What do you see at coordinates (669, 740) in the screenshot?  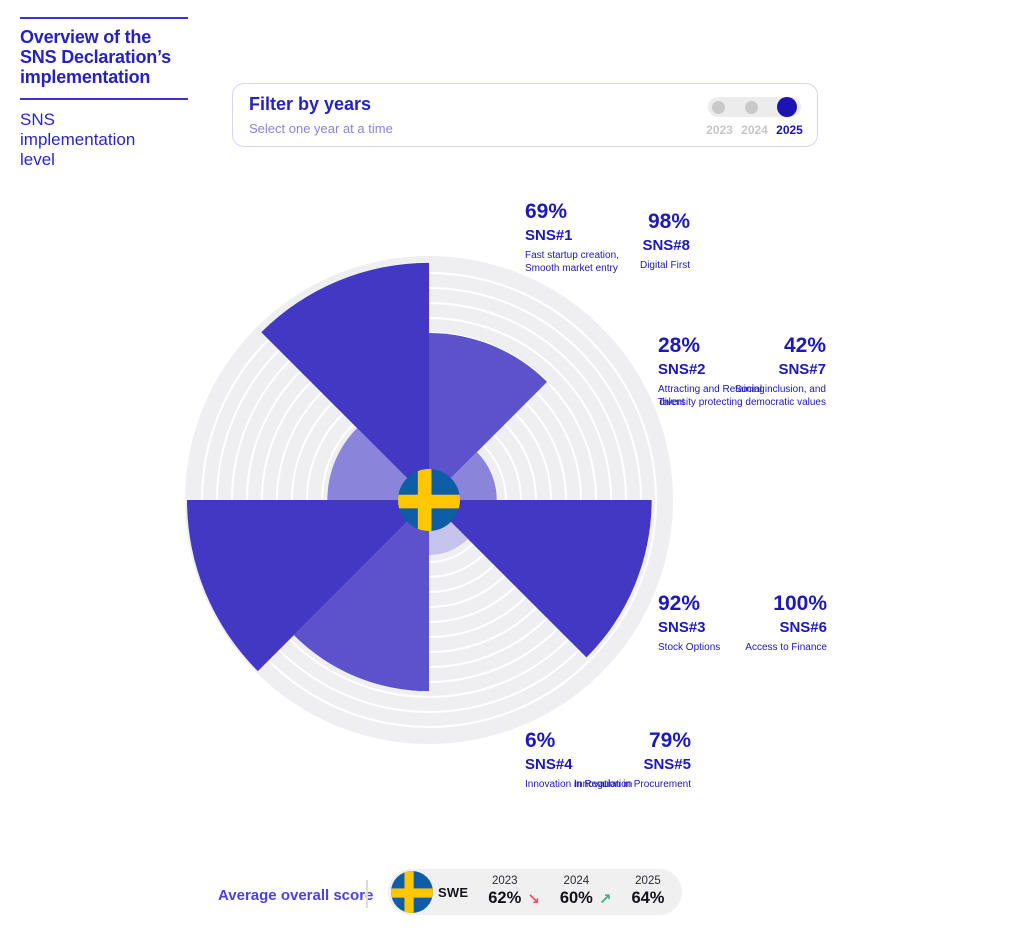 I see `sector-value: 79%` at bounding box center [669, 740].